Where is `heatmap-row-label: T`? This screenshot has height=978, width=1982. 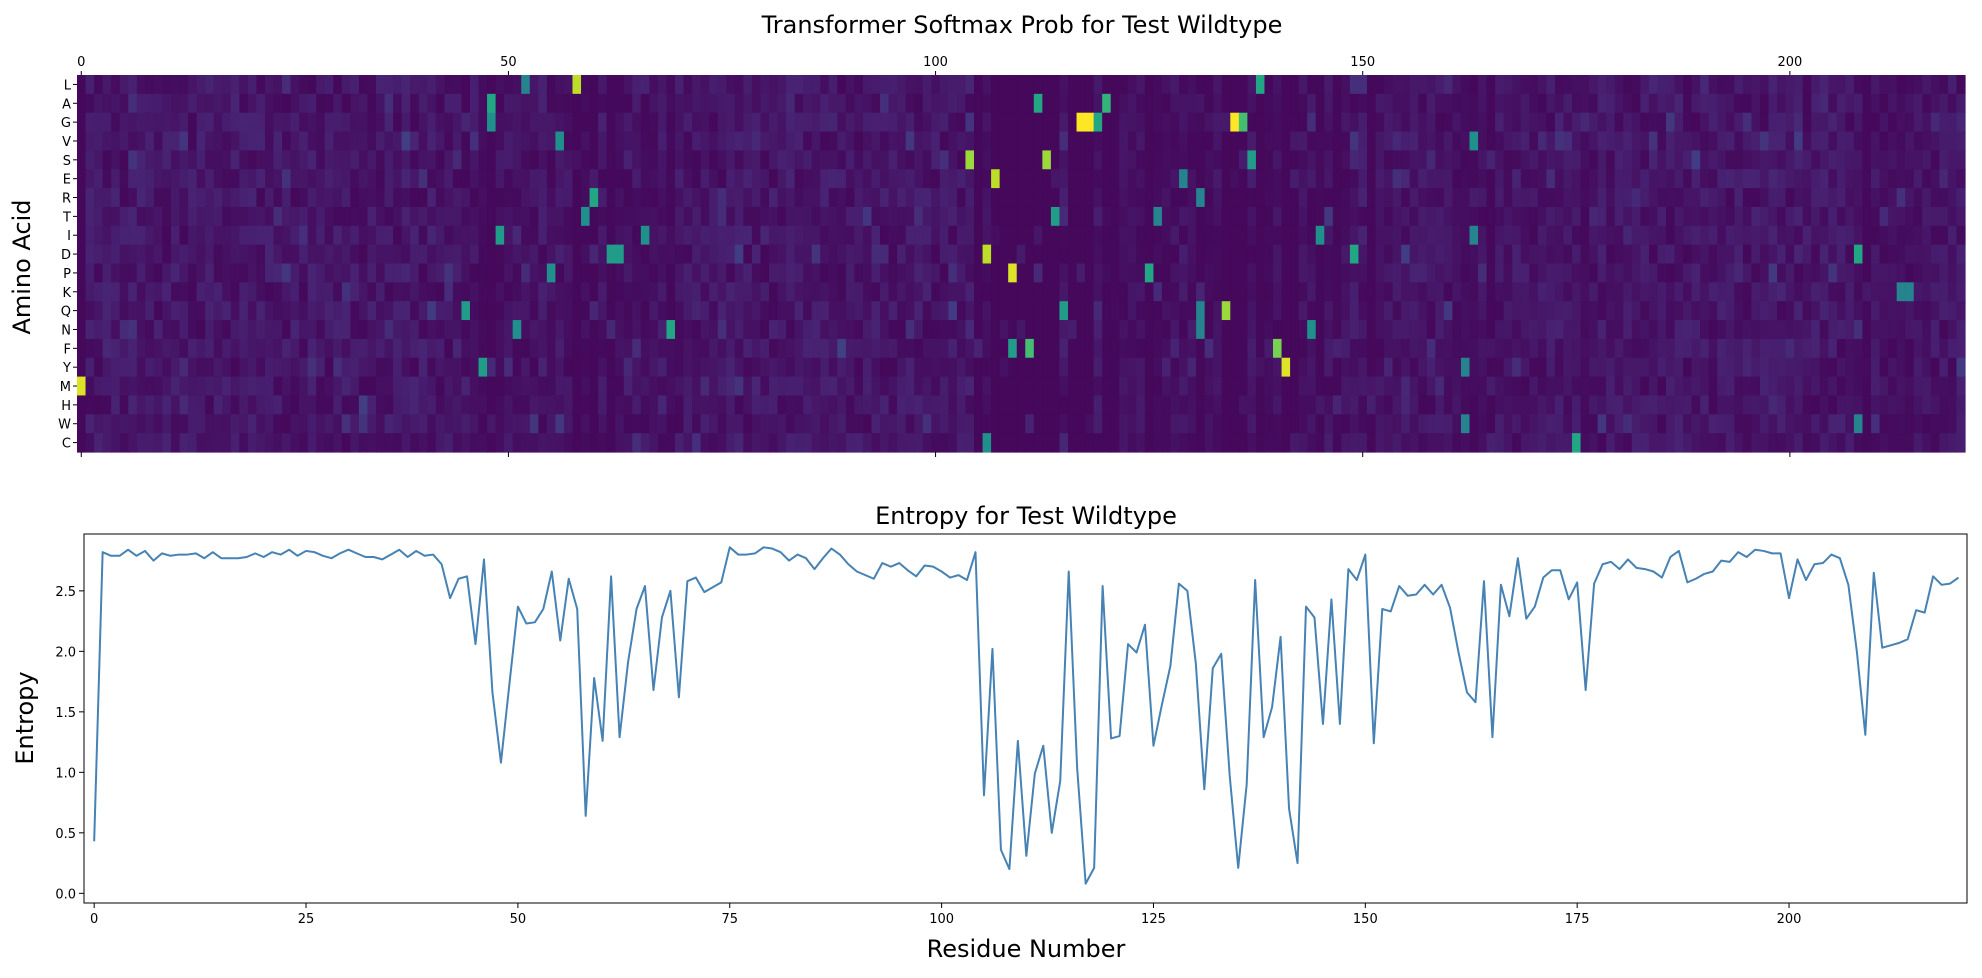 heatmap-row-label: T is located at coordinates (66, 217).